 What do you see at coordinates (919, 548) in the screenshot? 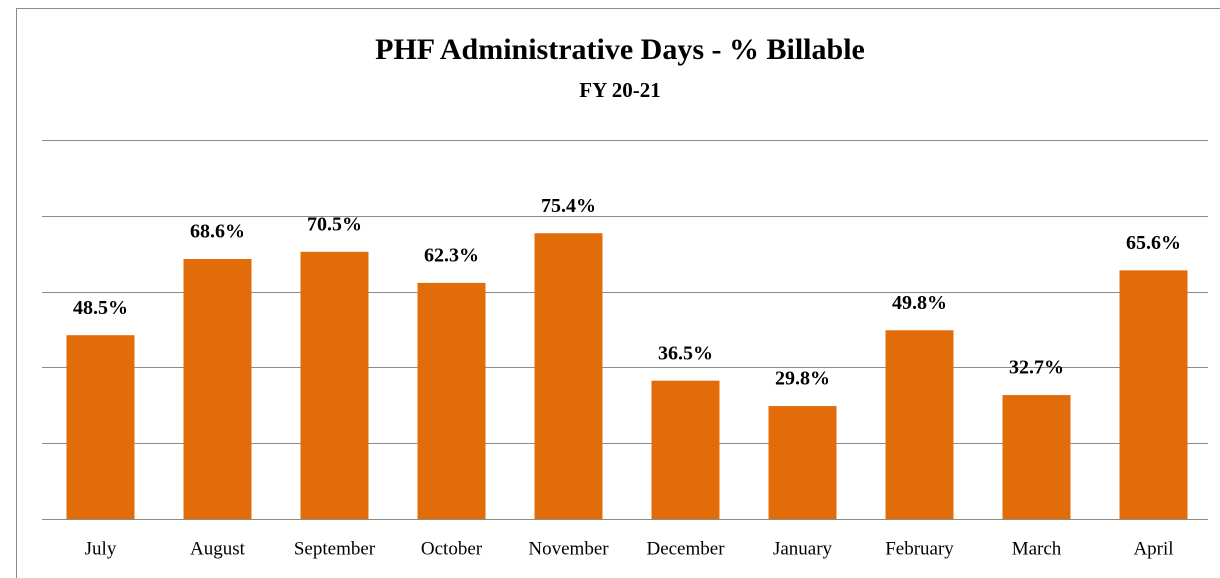
I see `x-tick-label: February` at bounding box center [919, 548].